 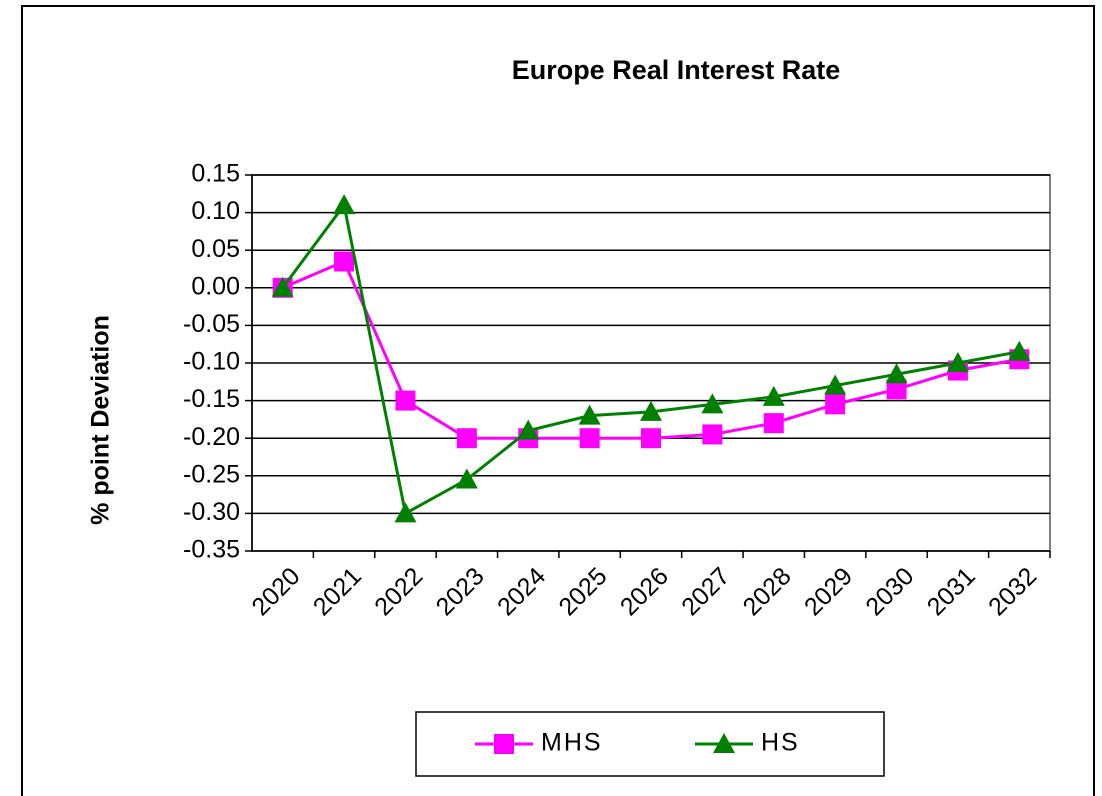 What do you see at coordinates (215, 174) in the screenshot?
I see `y-tick-label: 0.15` at bounding box center [215, 174].